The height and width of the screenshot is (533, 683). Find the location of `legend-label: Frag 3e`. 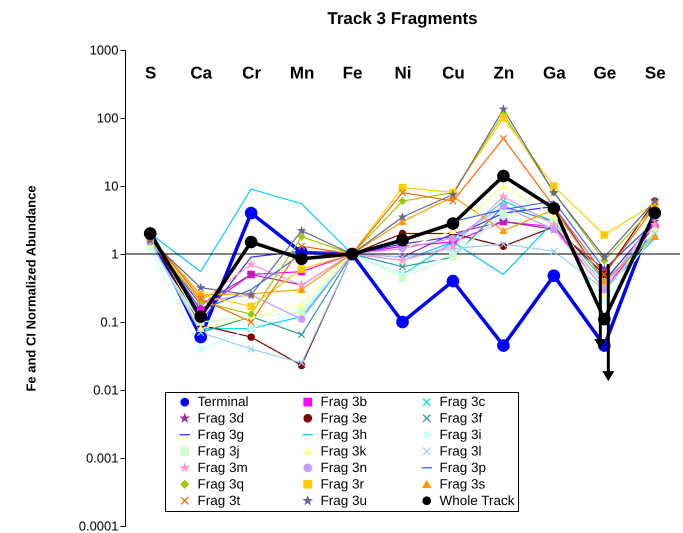

legend-label: Frag 3e is located at coordinates (344, 418).